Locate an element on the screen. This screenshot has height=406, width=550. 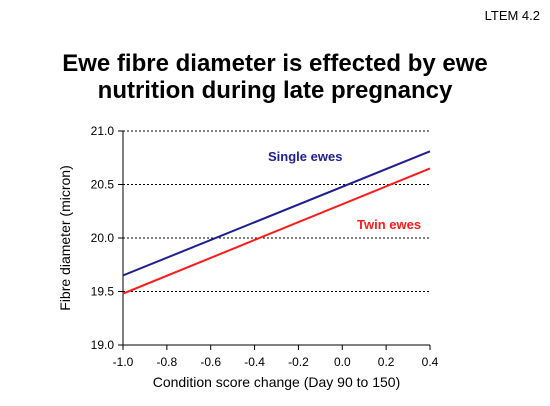
y-tick-label: 20.5 is located at coordinates (103, 185).